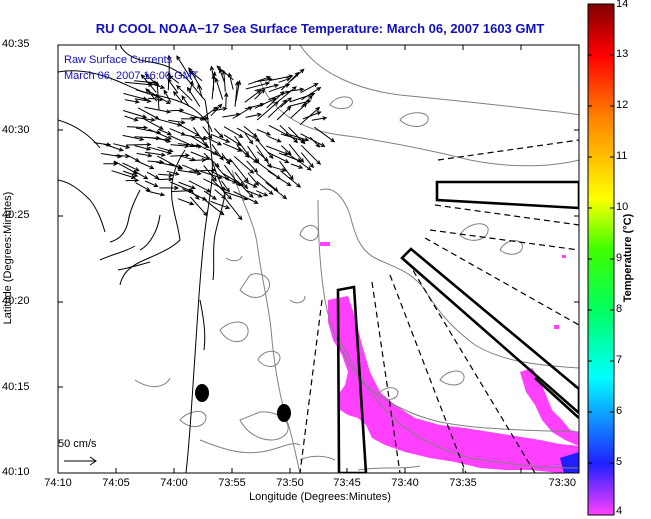 This screenshot has width=651, height=519. Describe the element at coordinates (622, 54) in the screenshot. I see `colorbar-tick-label: 13` at that location.